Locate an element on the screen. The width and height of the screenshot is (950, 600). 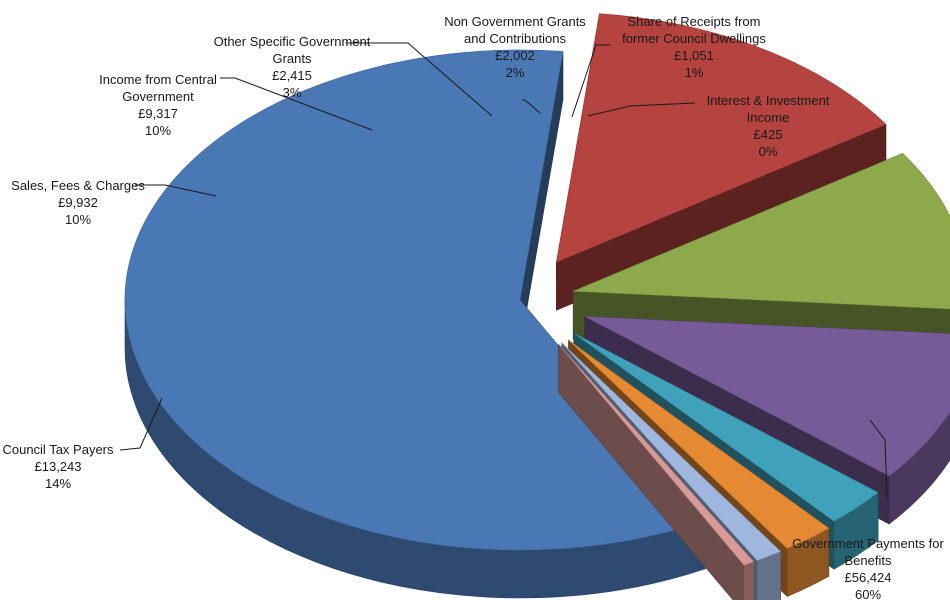
slice-value: £9,932 is located at coordinates (78, 202).